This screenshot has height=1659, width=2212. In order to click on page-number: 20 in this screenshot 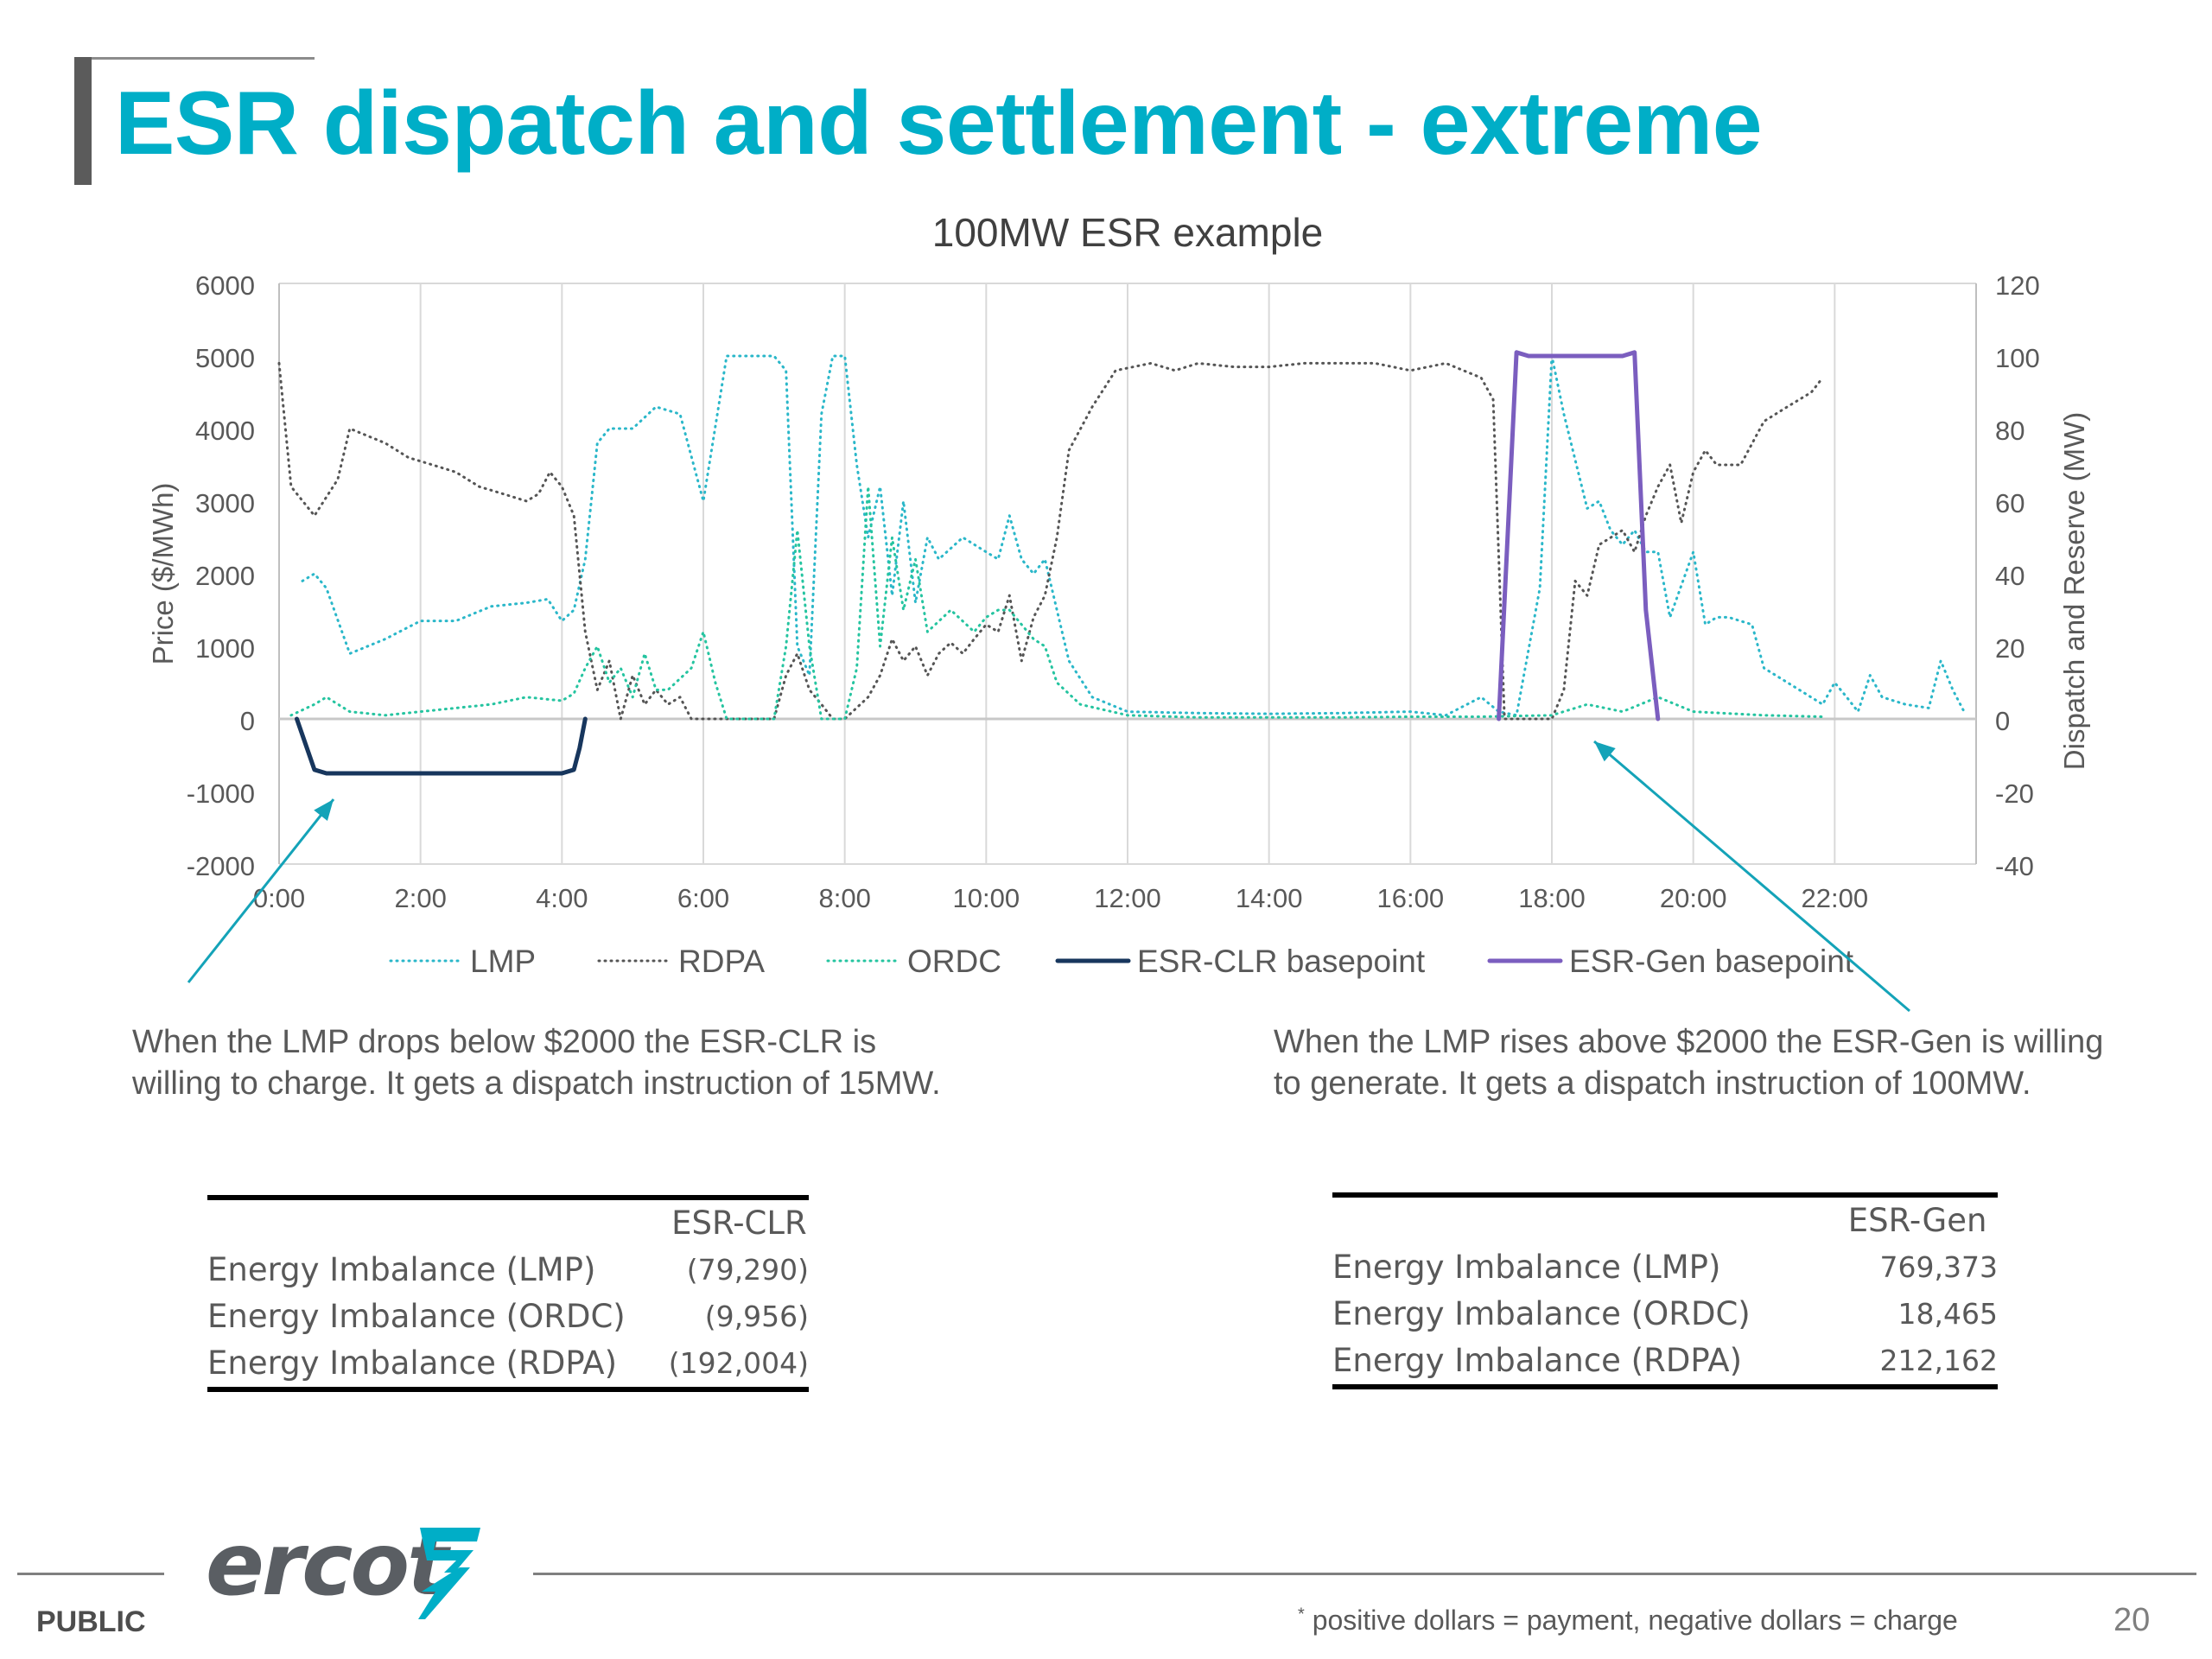, I will do `click(2132, 1620)`.